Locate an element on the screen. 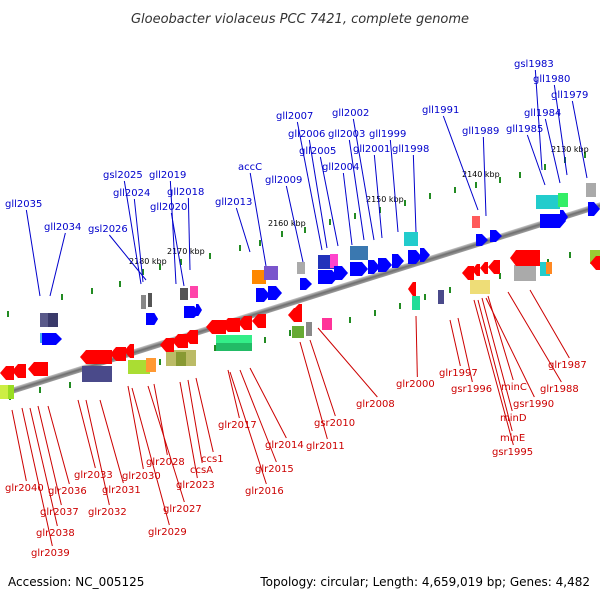  tick-label: 2140 kbp is located at coordinates (481, 174).